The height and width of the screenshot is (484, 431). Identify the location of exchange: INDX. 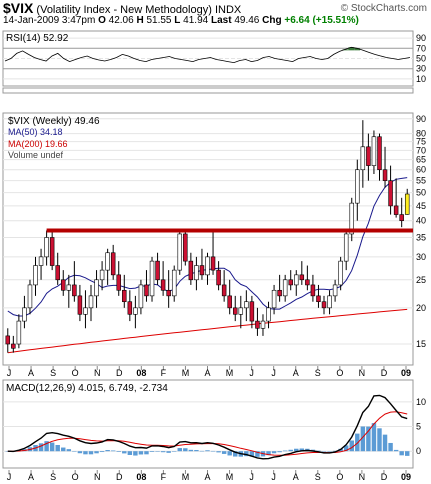
(228, 10).